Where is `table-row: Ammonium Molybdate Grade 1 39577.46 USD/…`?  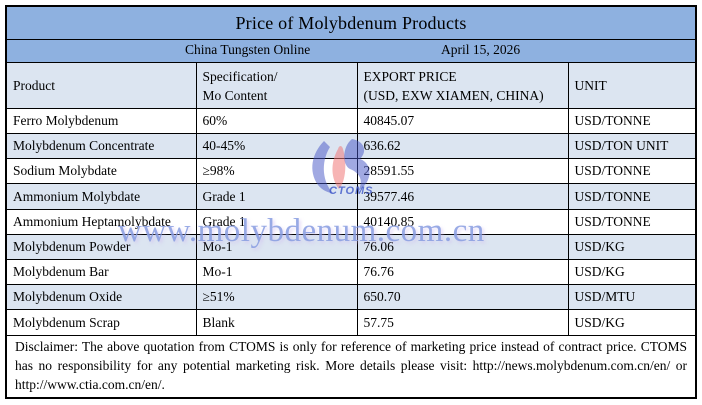 table-row: Ammonium Molybdate Grade 1 39577.46 USD/… is located at coordinates (351, 196).